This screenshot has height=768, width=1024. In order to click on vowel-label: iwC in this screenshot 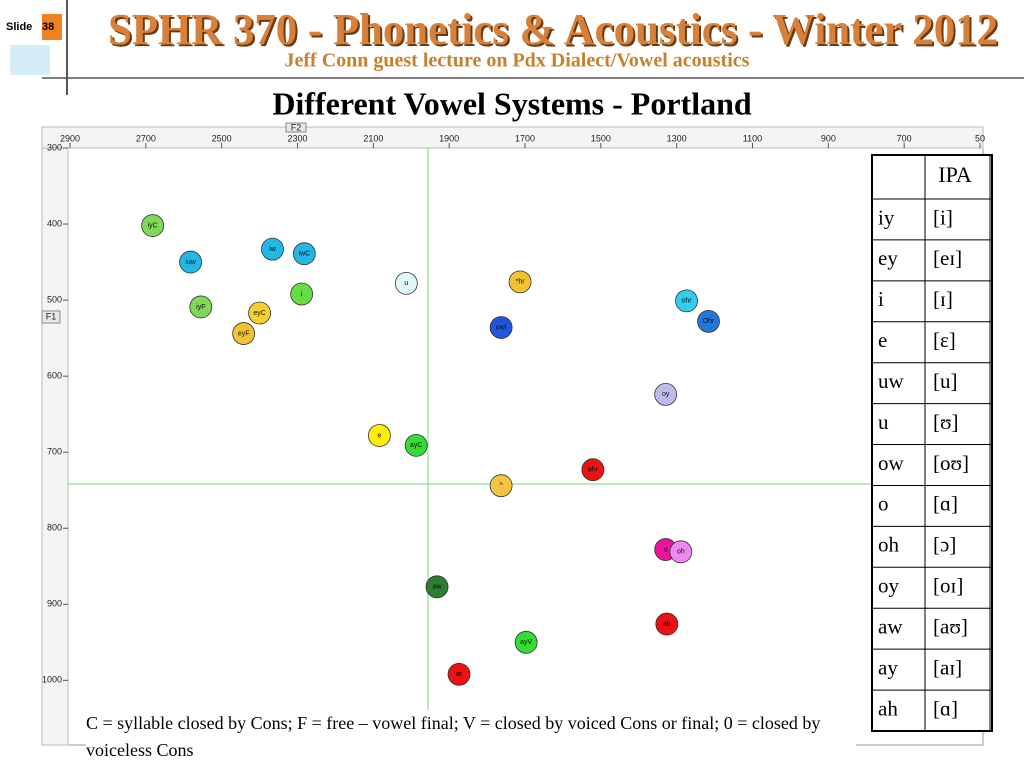, I will do `click(304, 254)`.